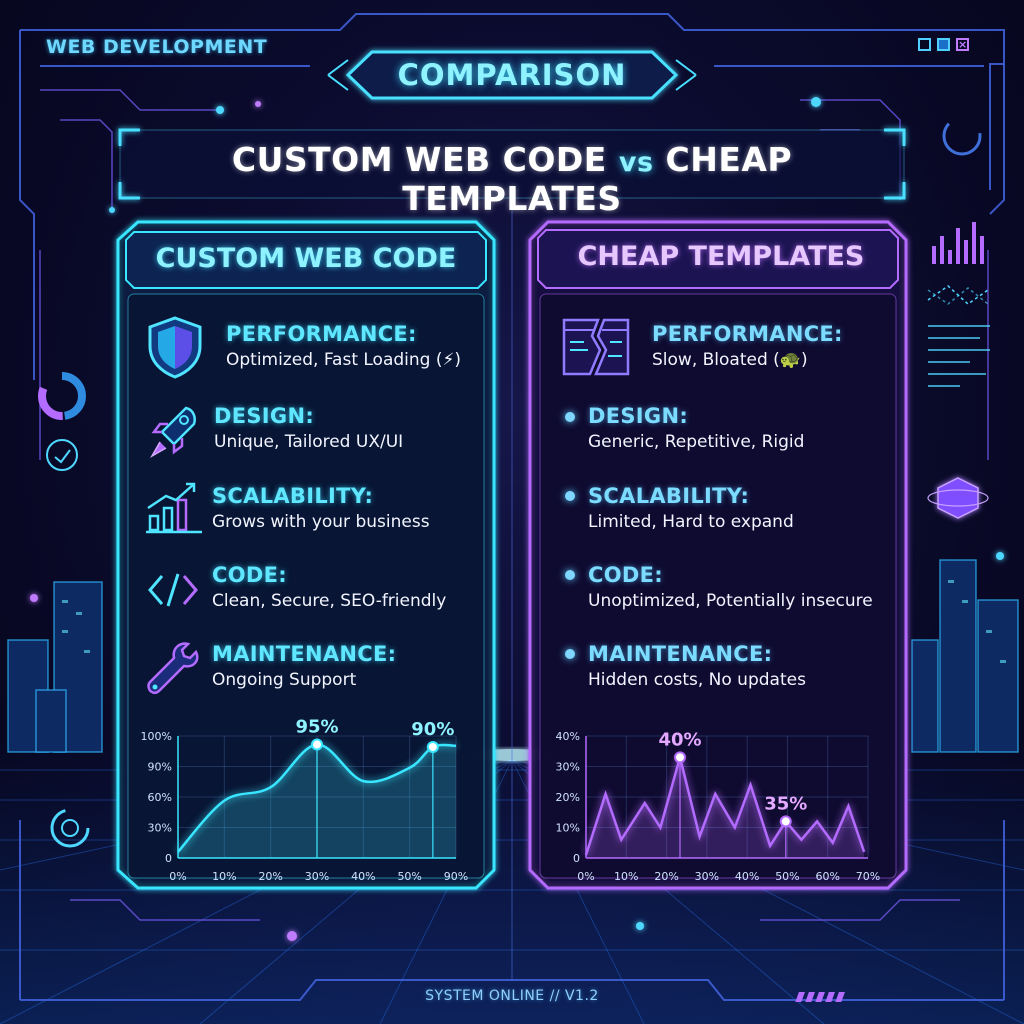 The width and height of the screenshot is (1024, 1024). I want to click on feature-desc: Generic, Repetitive, Rigid, so click(696, 442).